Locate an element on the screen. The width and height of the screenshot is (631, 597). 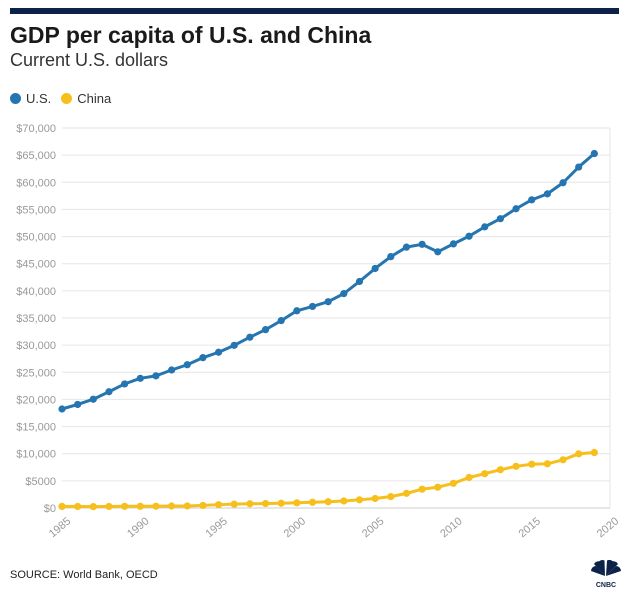
legend-label-us: U.S. is located at coordinates (39, 98).